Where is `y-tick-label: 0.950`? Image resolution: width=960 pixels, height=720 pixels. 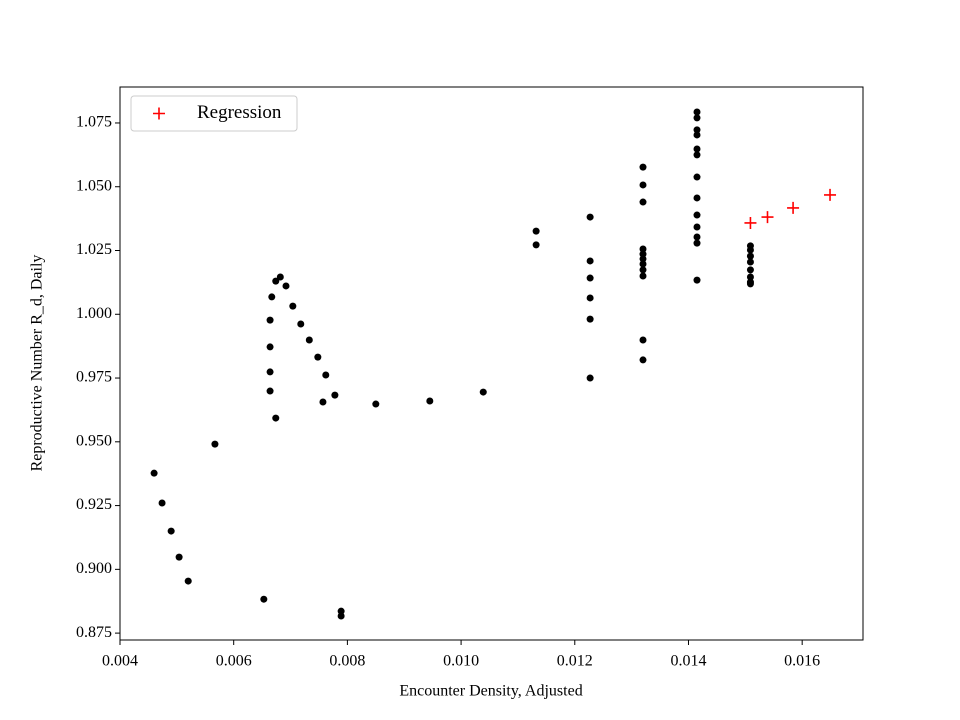 y-tick-label: 0.950 is located at coordinates (94, 440).